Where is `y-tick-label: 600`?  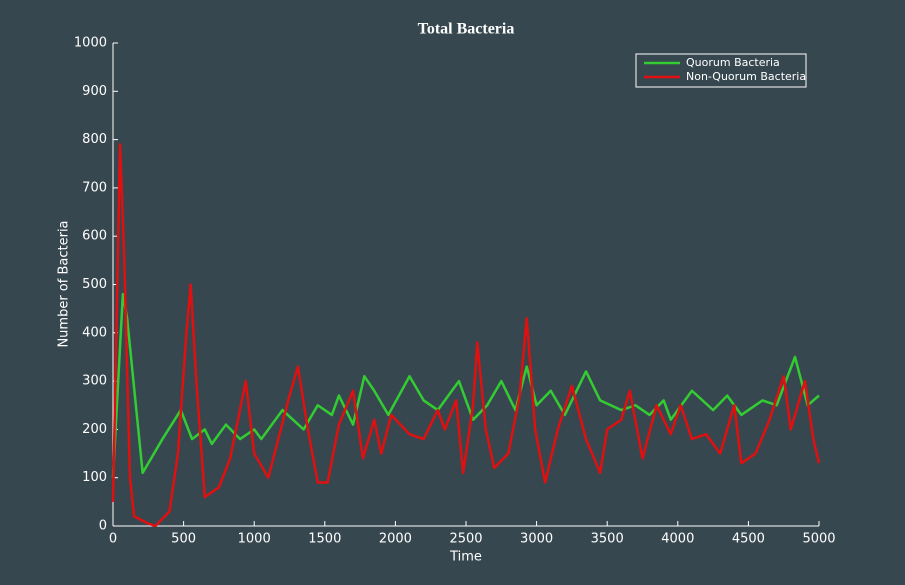
y-tick-label: 600 is located at coordinates (94, 236).